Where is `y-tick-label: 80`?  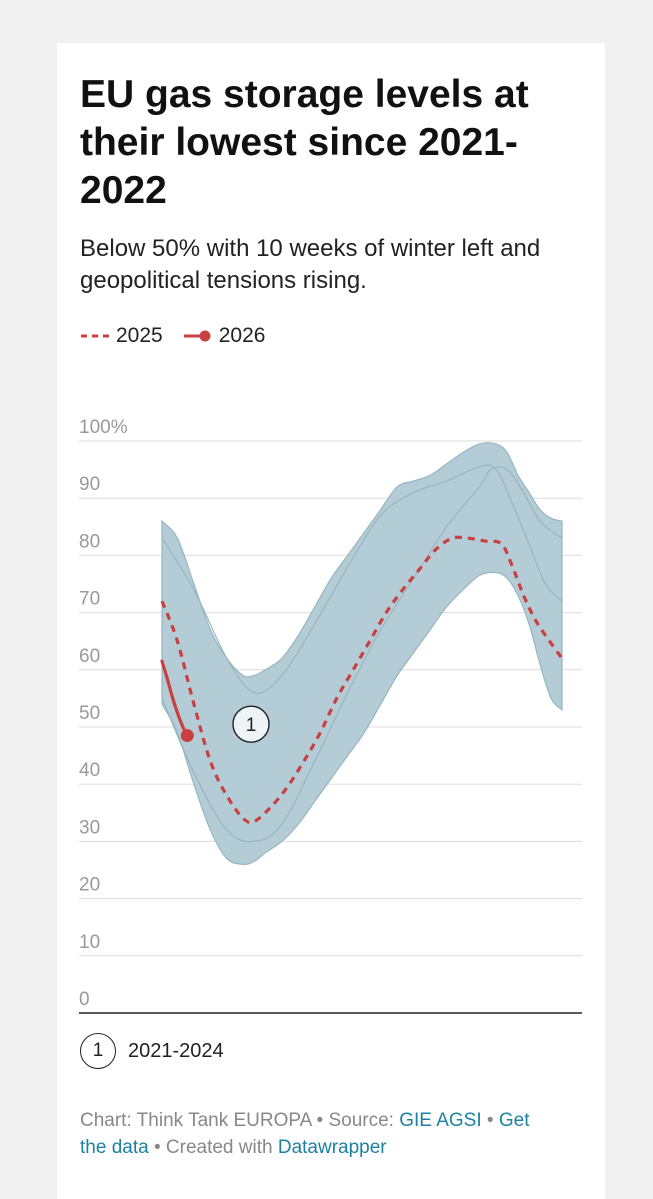
y-tick-label: 80 is located at coordinates (89, 541).